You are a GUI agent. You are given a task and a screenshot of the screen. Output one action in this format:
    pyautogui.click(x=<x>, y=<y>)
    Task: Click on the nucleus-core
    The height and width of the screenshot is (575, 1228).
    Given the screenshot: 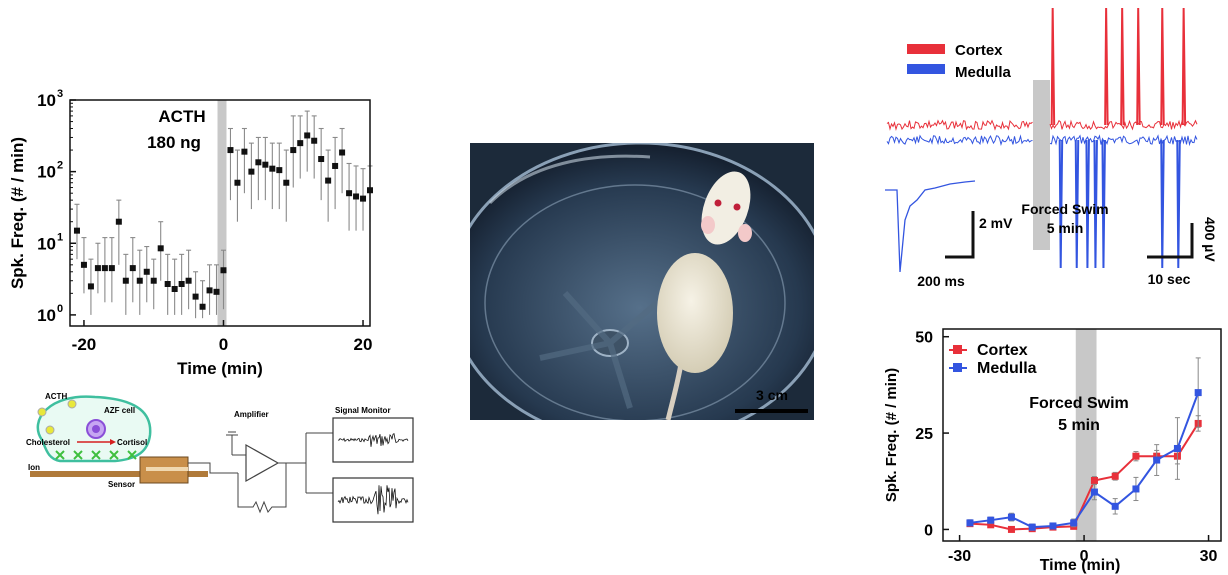 What is the action you would take?
    pyautogui.click(x=96, y=429)
    